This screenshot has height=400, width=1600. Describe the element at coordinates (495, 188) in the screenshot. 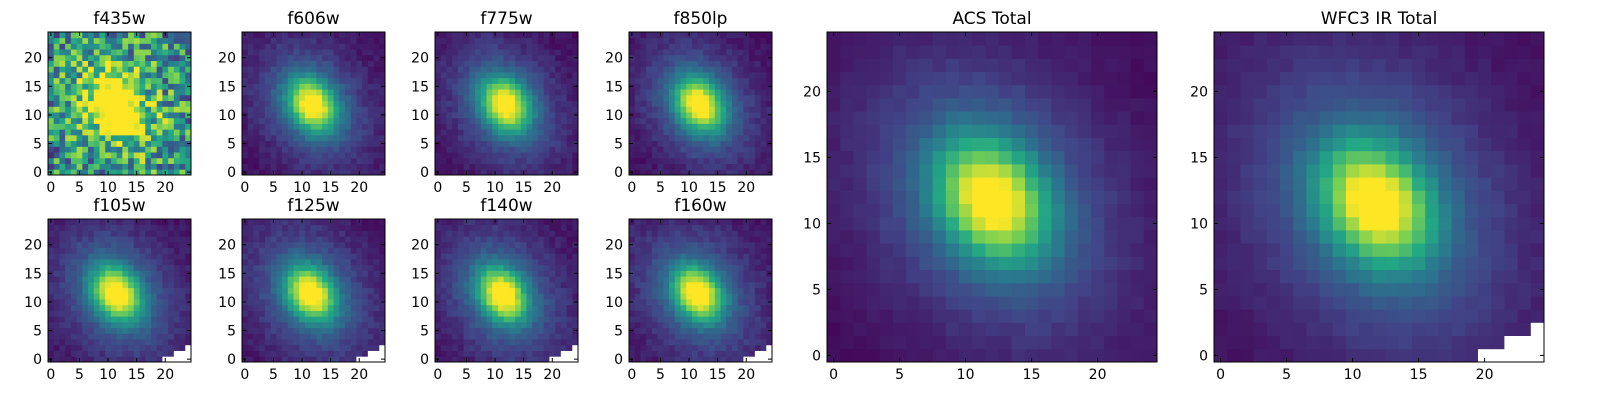

I see `x-tick-label: 10` at that location.